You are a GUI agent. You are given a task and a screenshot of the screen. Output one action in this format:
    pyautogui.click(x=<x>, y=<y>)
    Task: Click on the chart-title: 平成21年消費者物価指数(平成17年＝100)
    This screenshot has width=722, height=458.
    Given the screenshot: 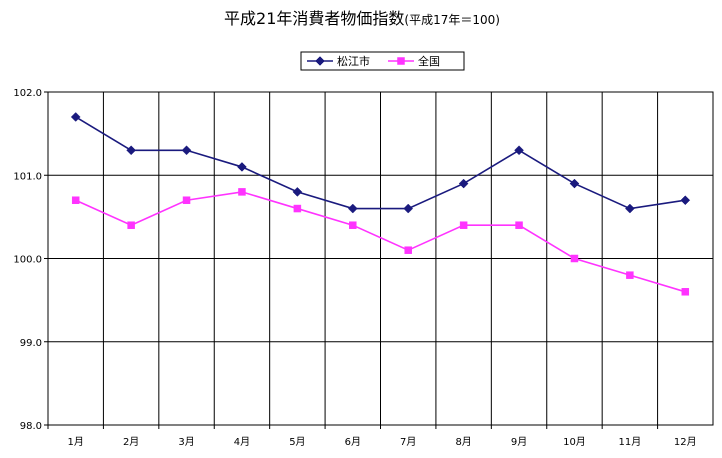 What is the action you would take?
    pyautogui.click(x=362, y=18)
    